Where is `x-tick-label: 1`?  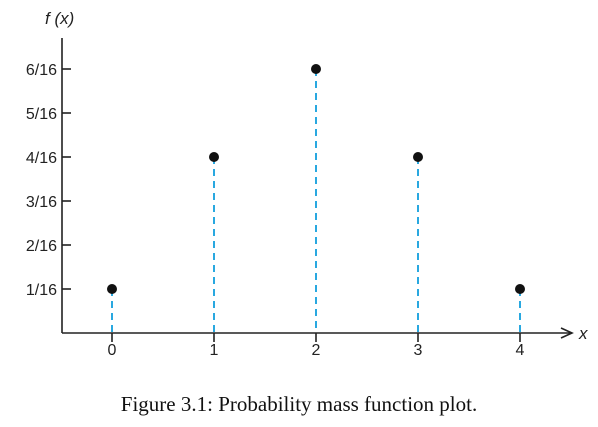 x-tick-label: 1 is located at coordinates (214, 350).